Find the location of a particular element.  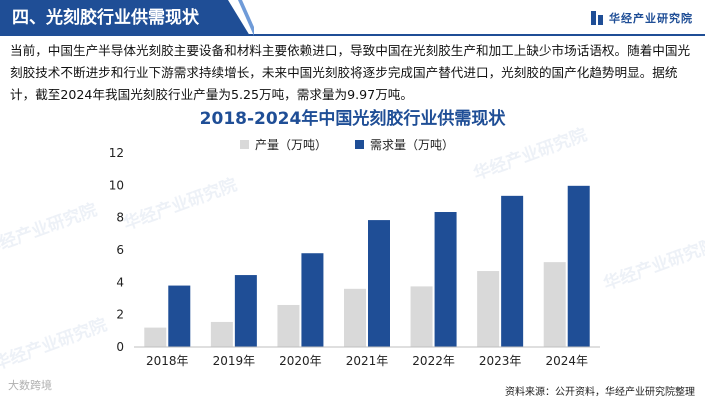

x-tick-label: 2020年 is located at coordinates (300, 361).